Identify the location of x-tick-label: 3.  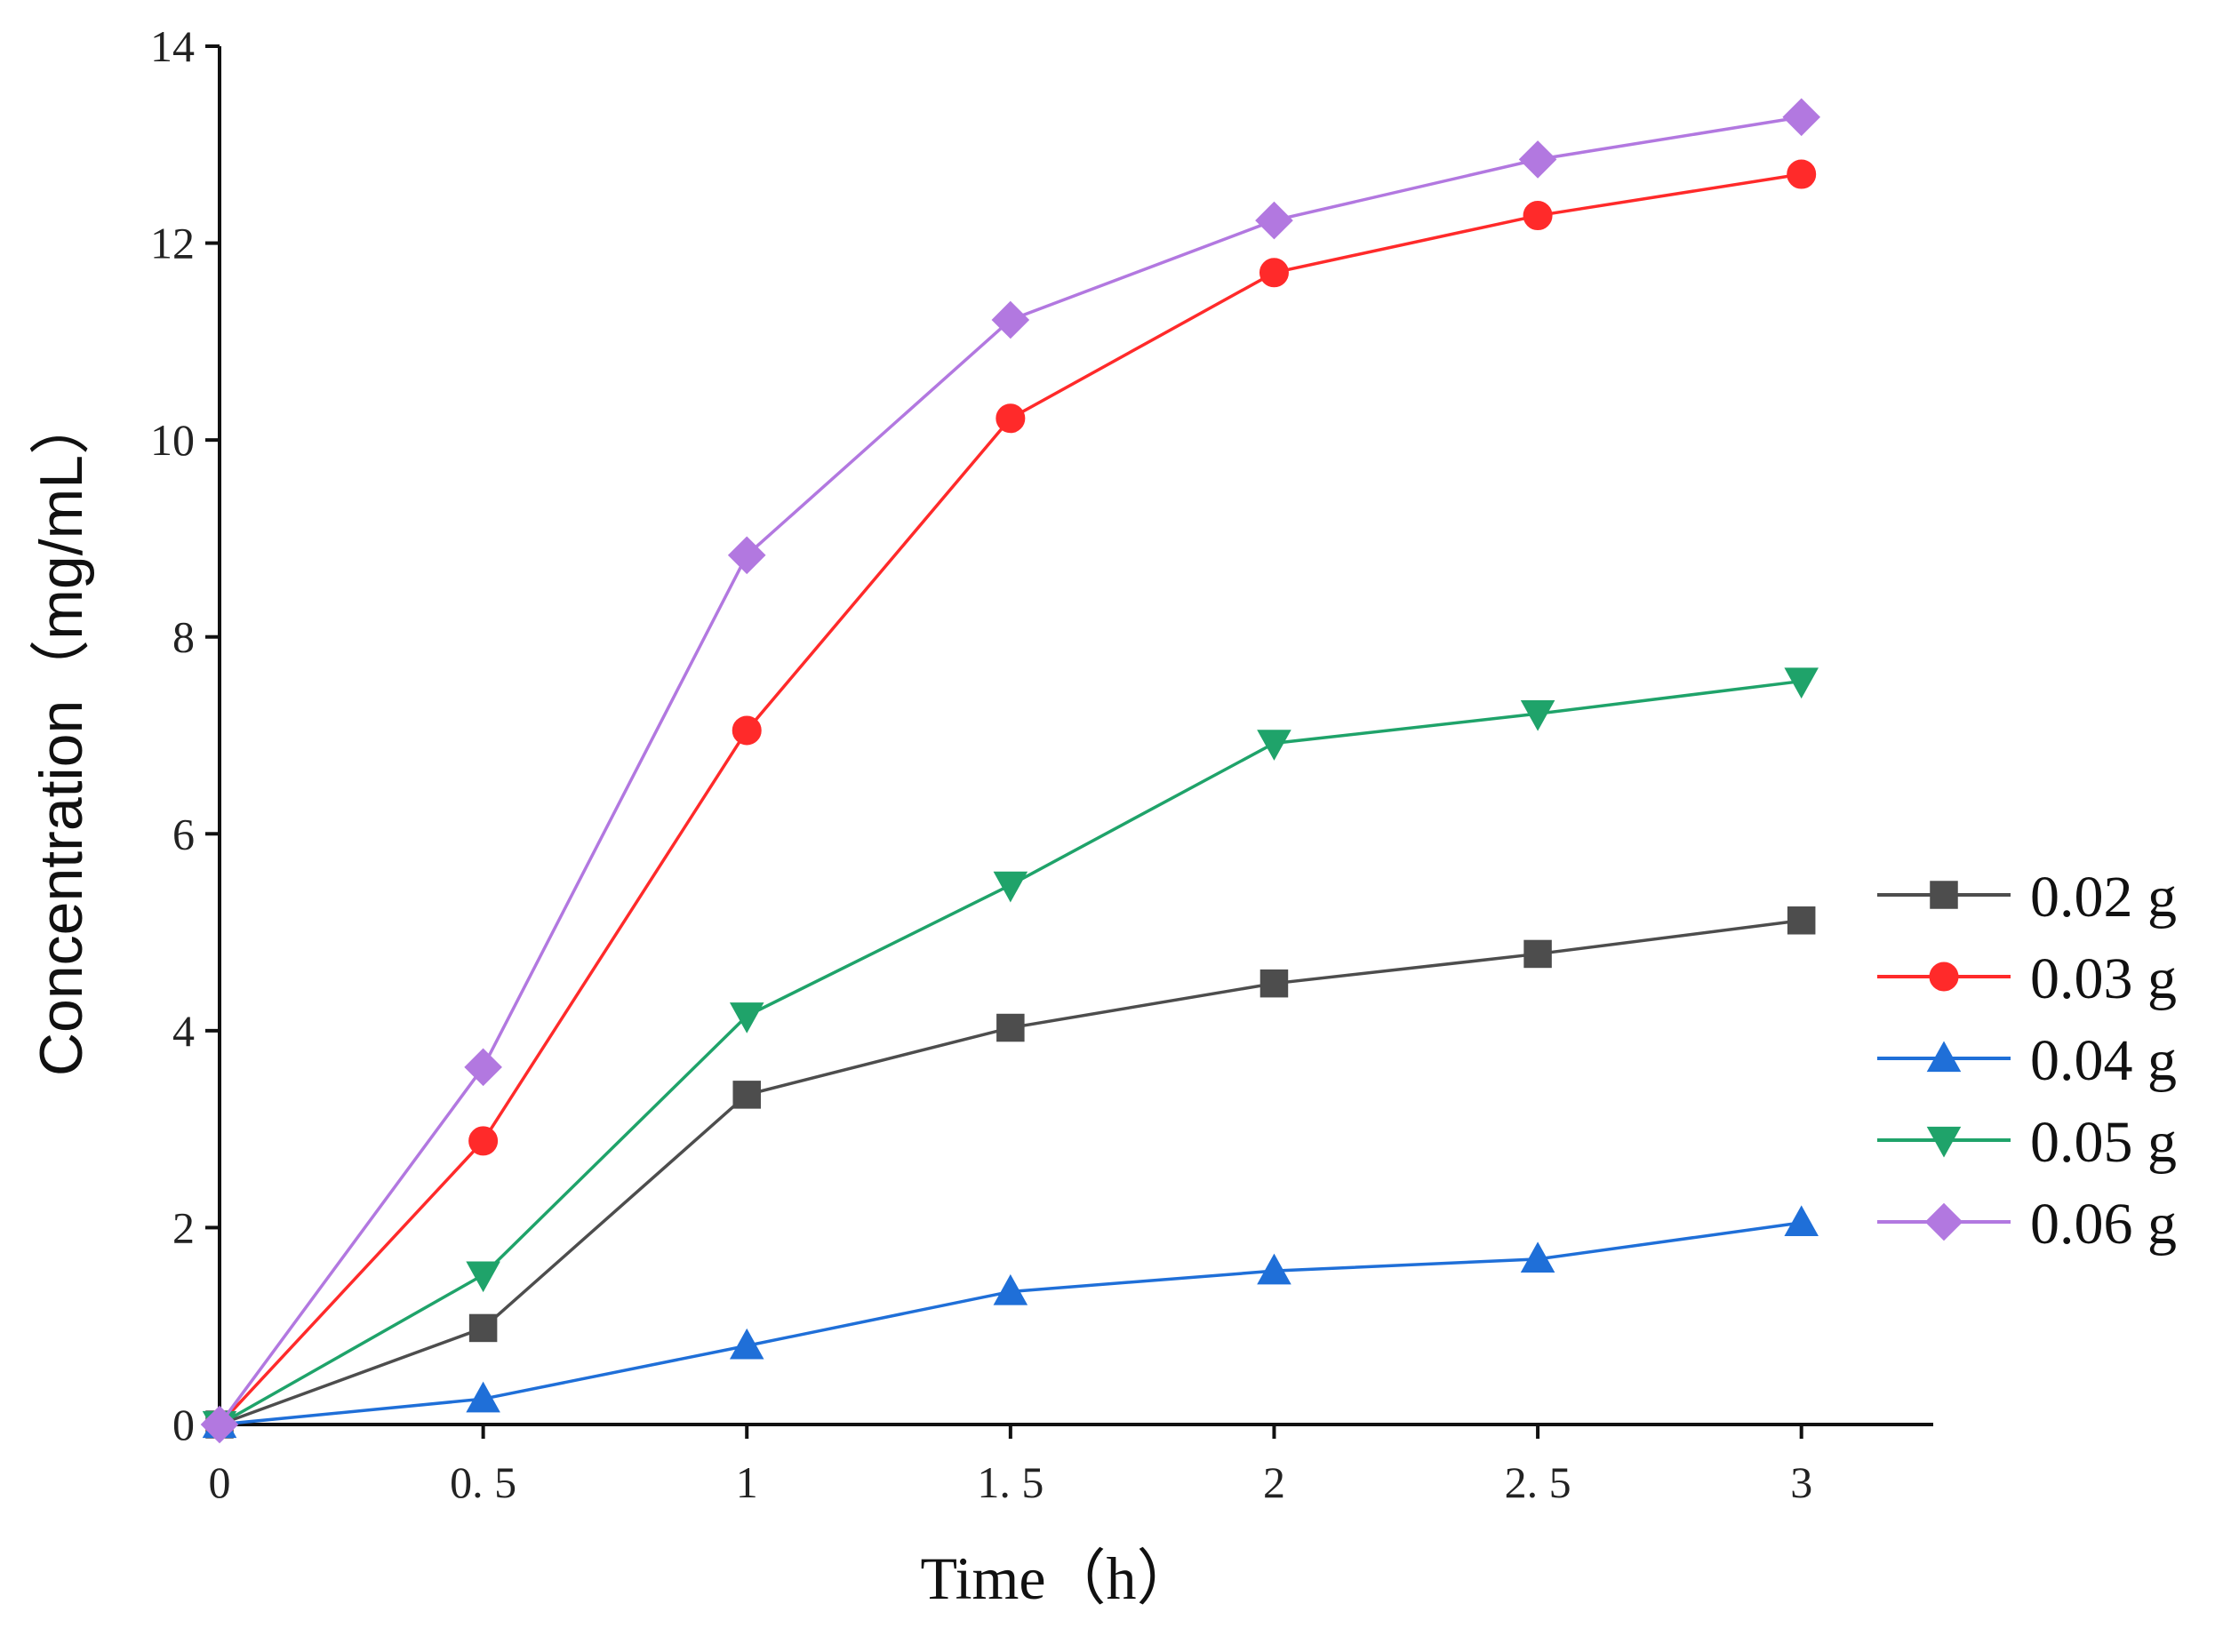
(1801, 1482).